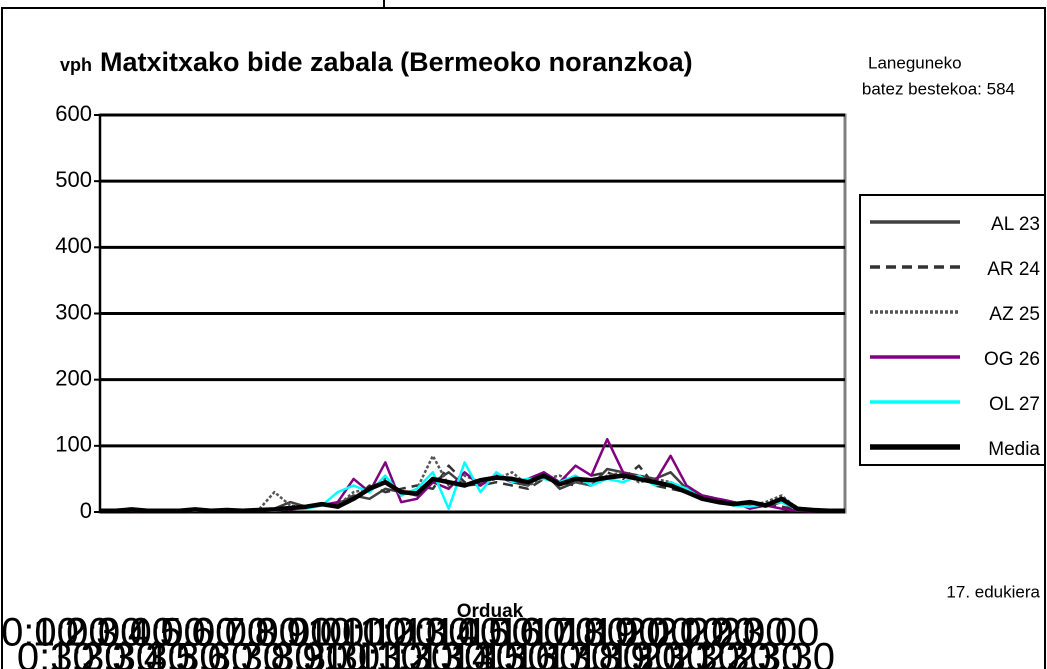 The image size is (1047, 669). What do you see at coordinates (103, 633) in the screenshot?
I see `x-tick-label: 2:00` at bounding box center [103, 633].